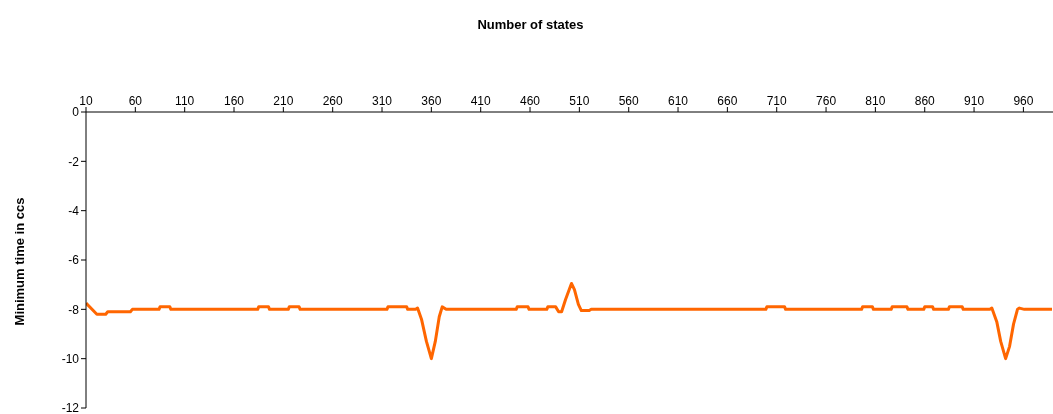 This screenshot has width=1053, height=414. What do you see at coordinates (481, 101) in the screenshot?
I see `x-tick-label: 410` at bounding box center [481, 101].